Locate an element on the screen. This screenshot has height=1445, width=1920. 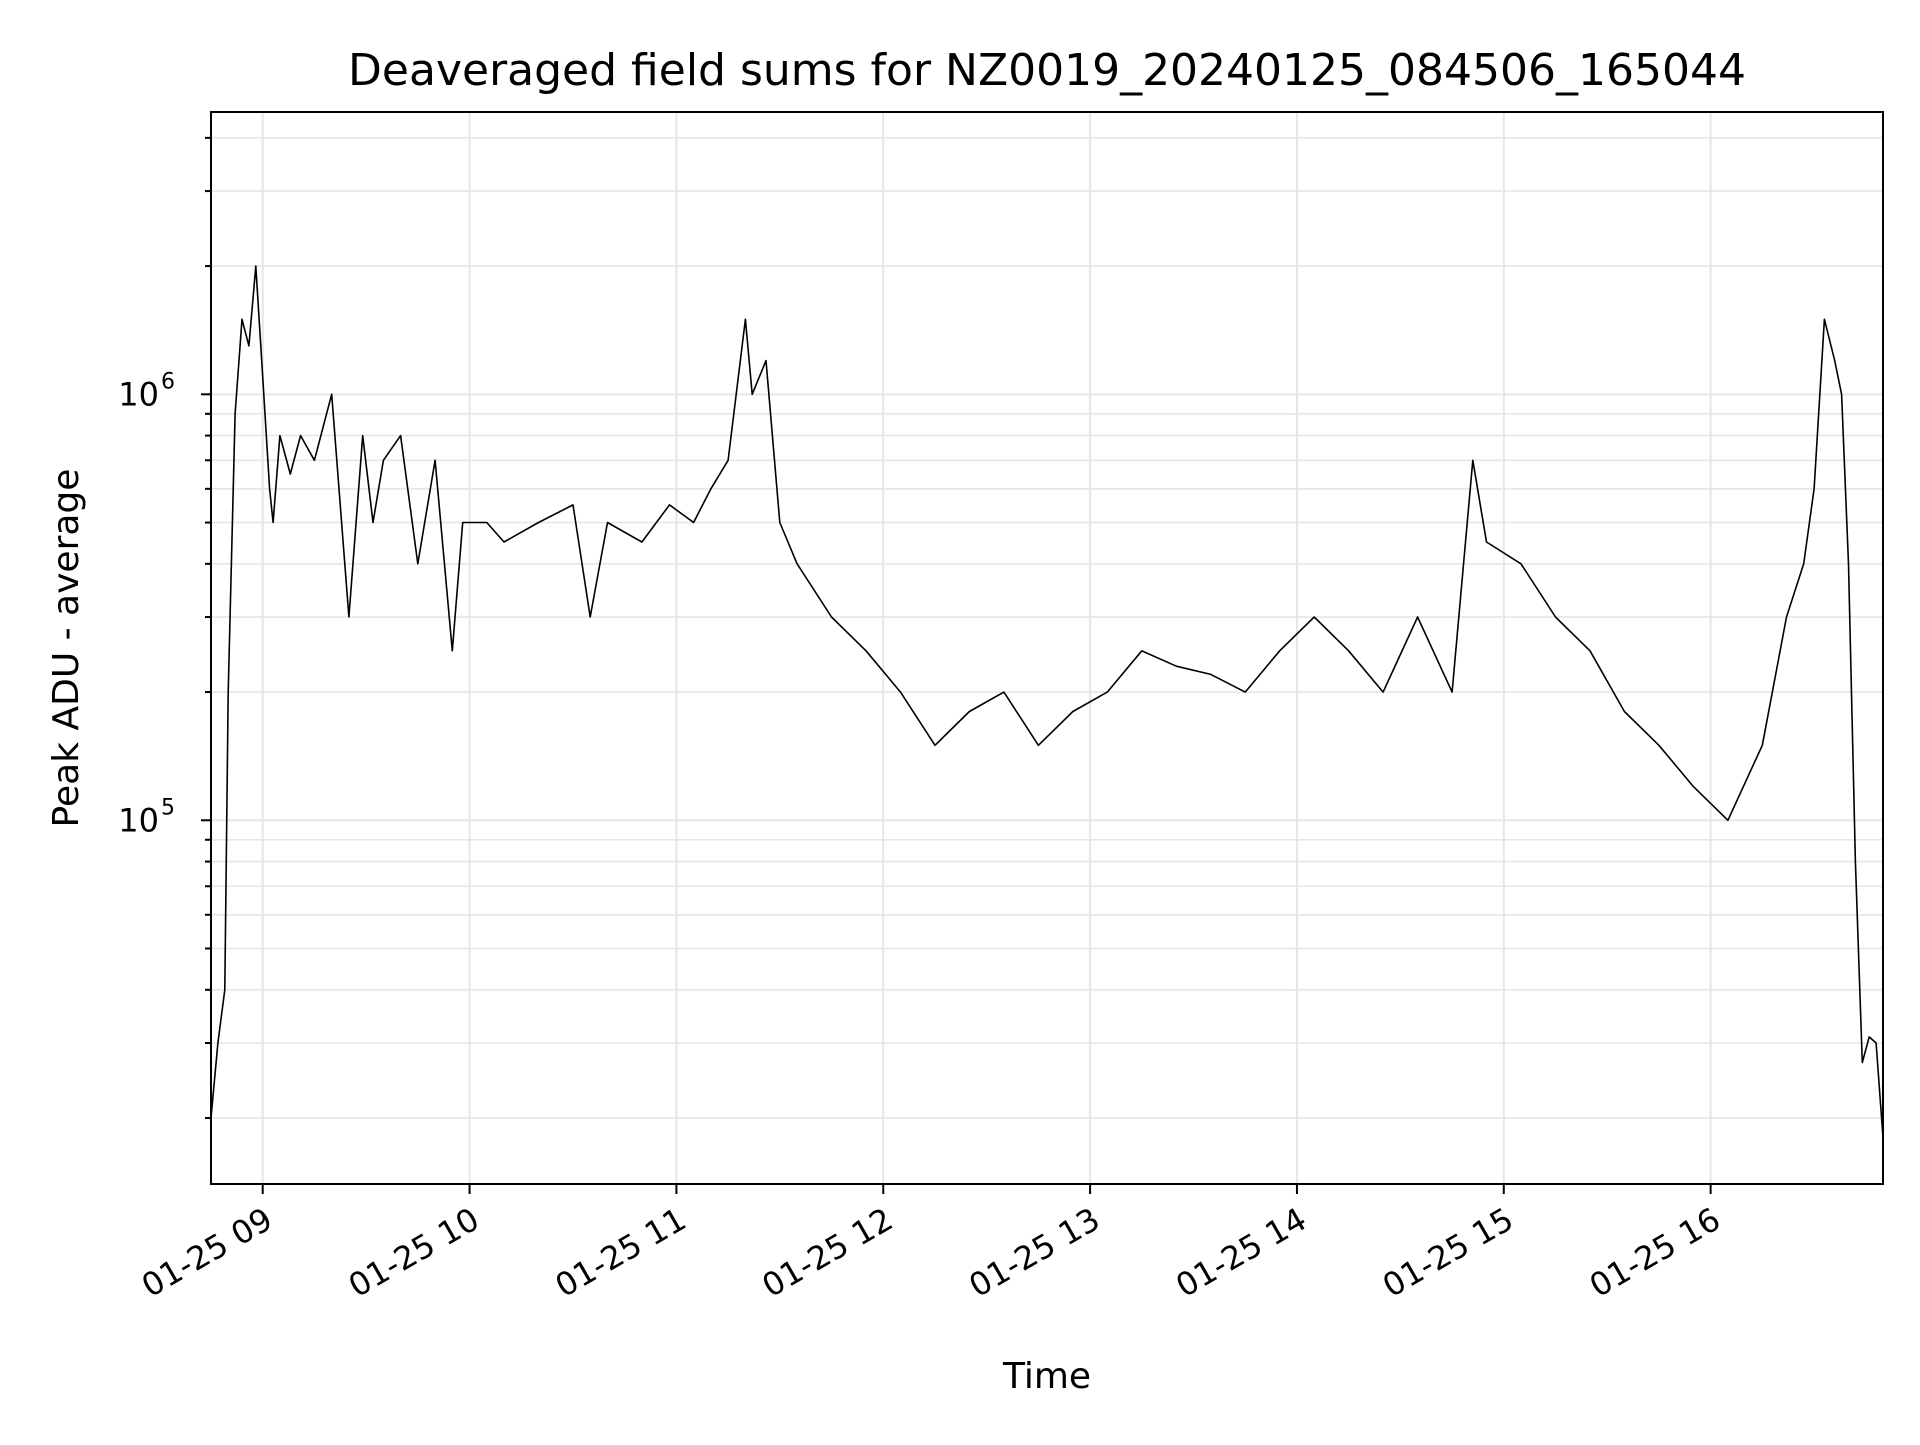
x-tick-label: 01-25 11 is located at coordinates (621, 1252).